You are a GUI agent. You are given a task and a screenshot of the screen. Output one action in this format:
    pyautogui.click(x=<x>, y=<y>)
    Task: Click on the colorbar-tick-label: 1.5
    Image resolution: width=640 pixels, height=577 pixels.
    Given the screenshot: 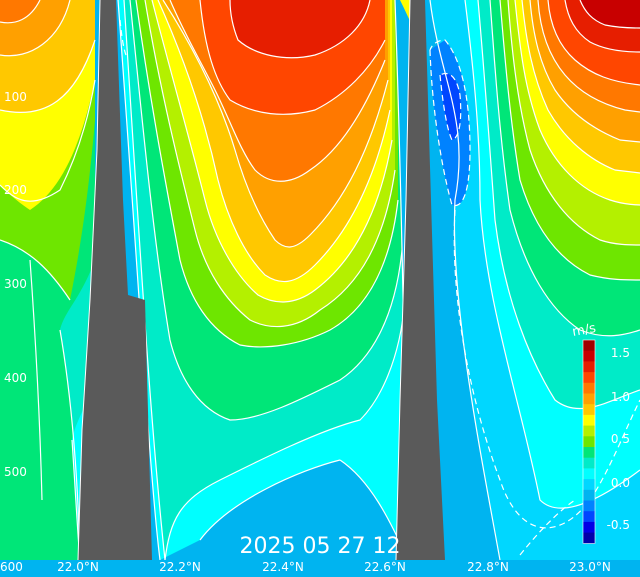 What is the action you would take?
    pyautogui.click(x=620, y=353)
    